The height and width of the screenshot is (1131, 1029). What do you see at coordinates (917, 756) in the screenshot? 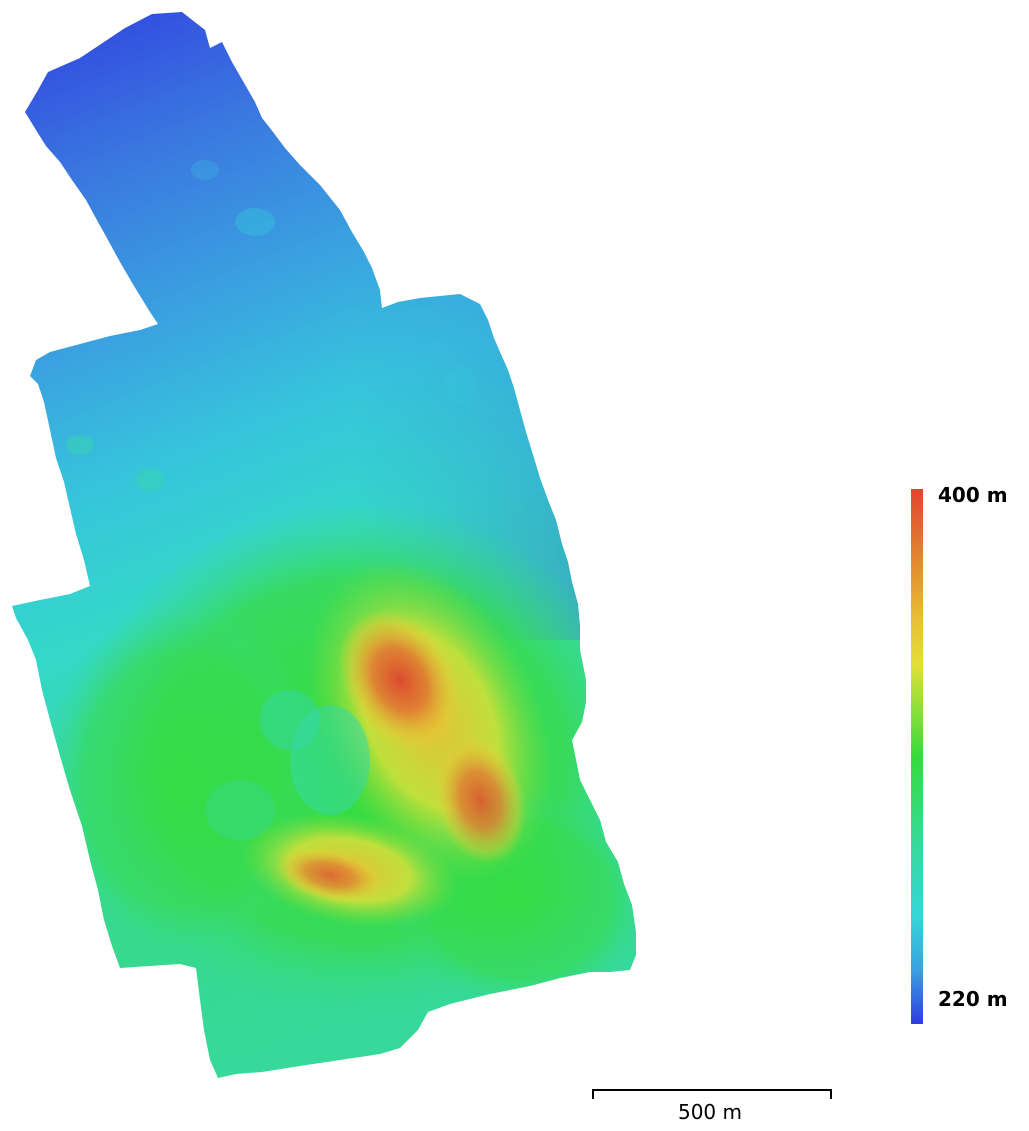
I see `elevation-legend-bar` at bounding box center [917, 756].